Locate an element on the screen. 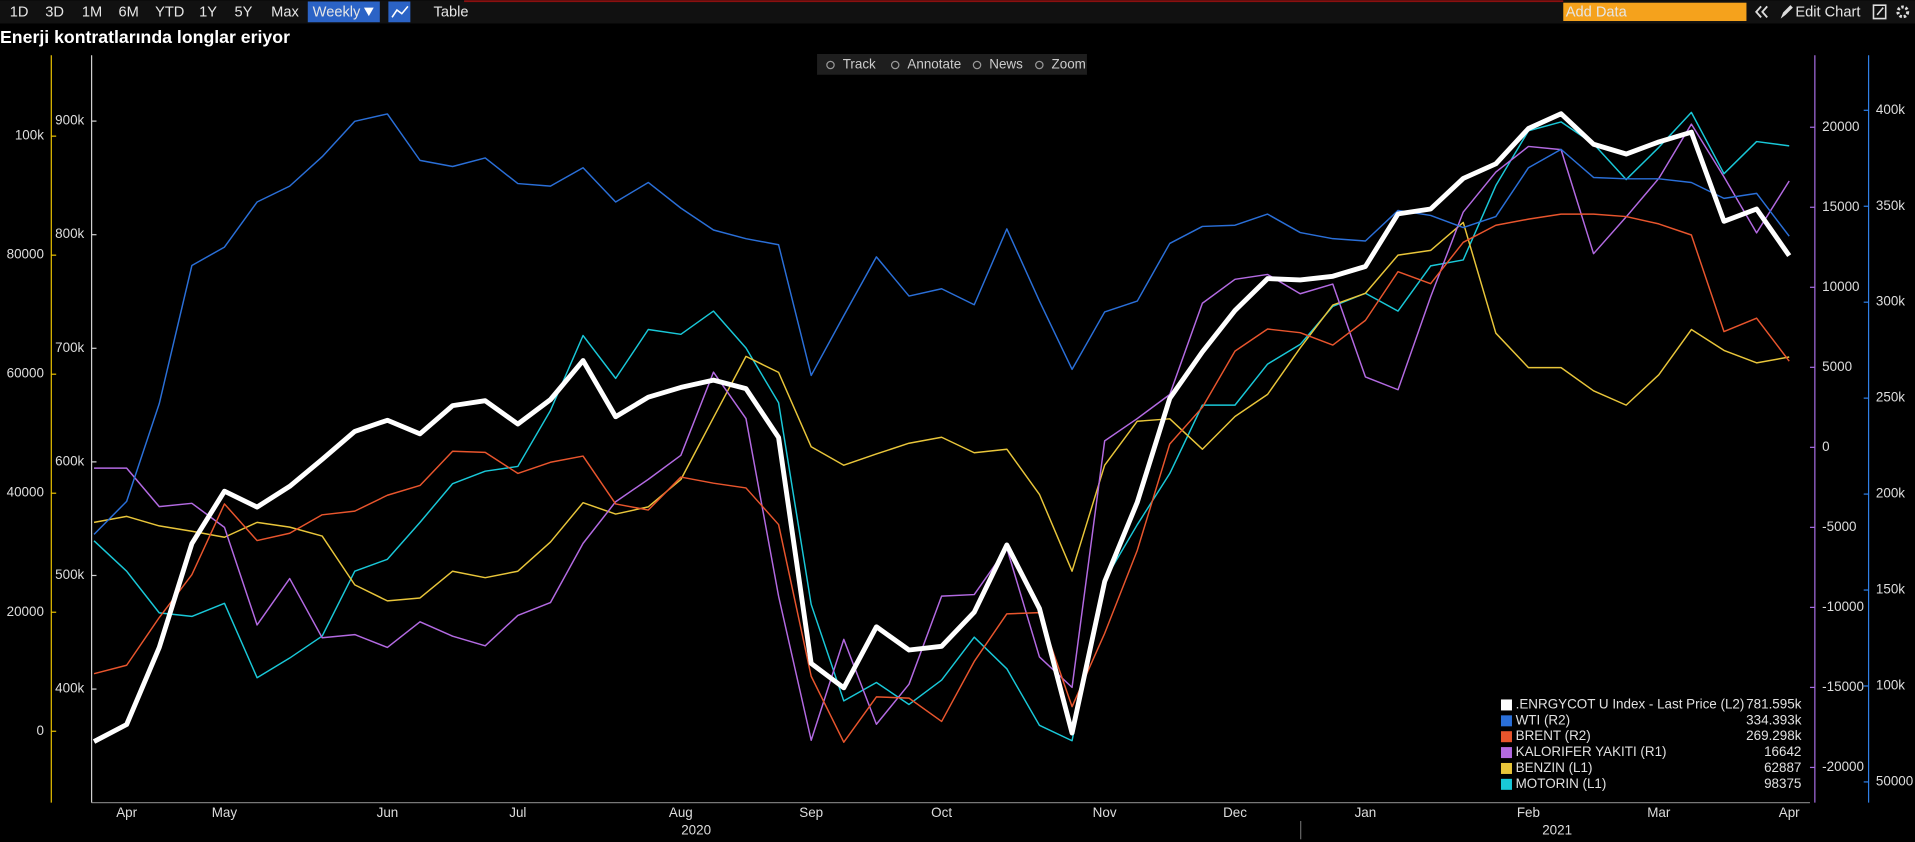 The height and width of the screenshot is (842, 1915). table-button: Table is located at coordinates (451, 12).